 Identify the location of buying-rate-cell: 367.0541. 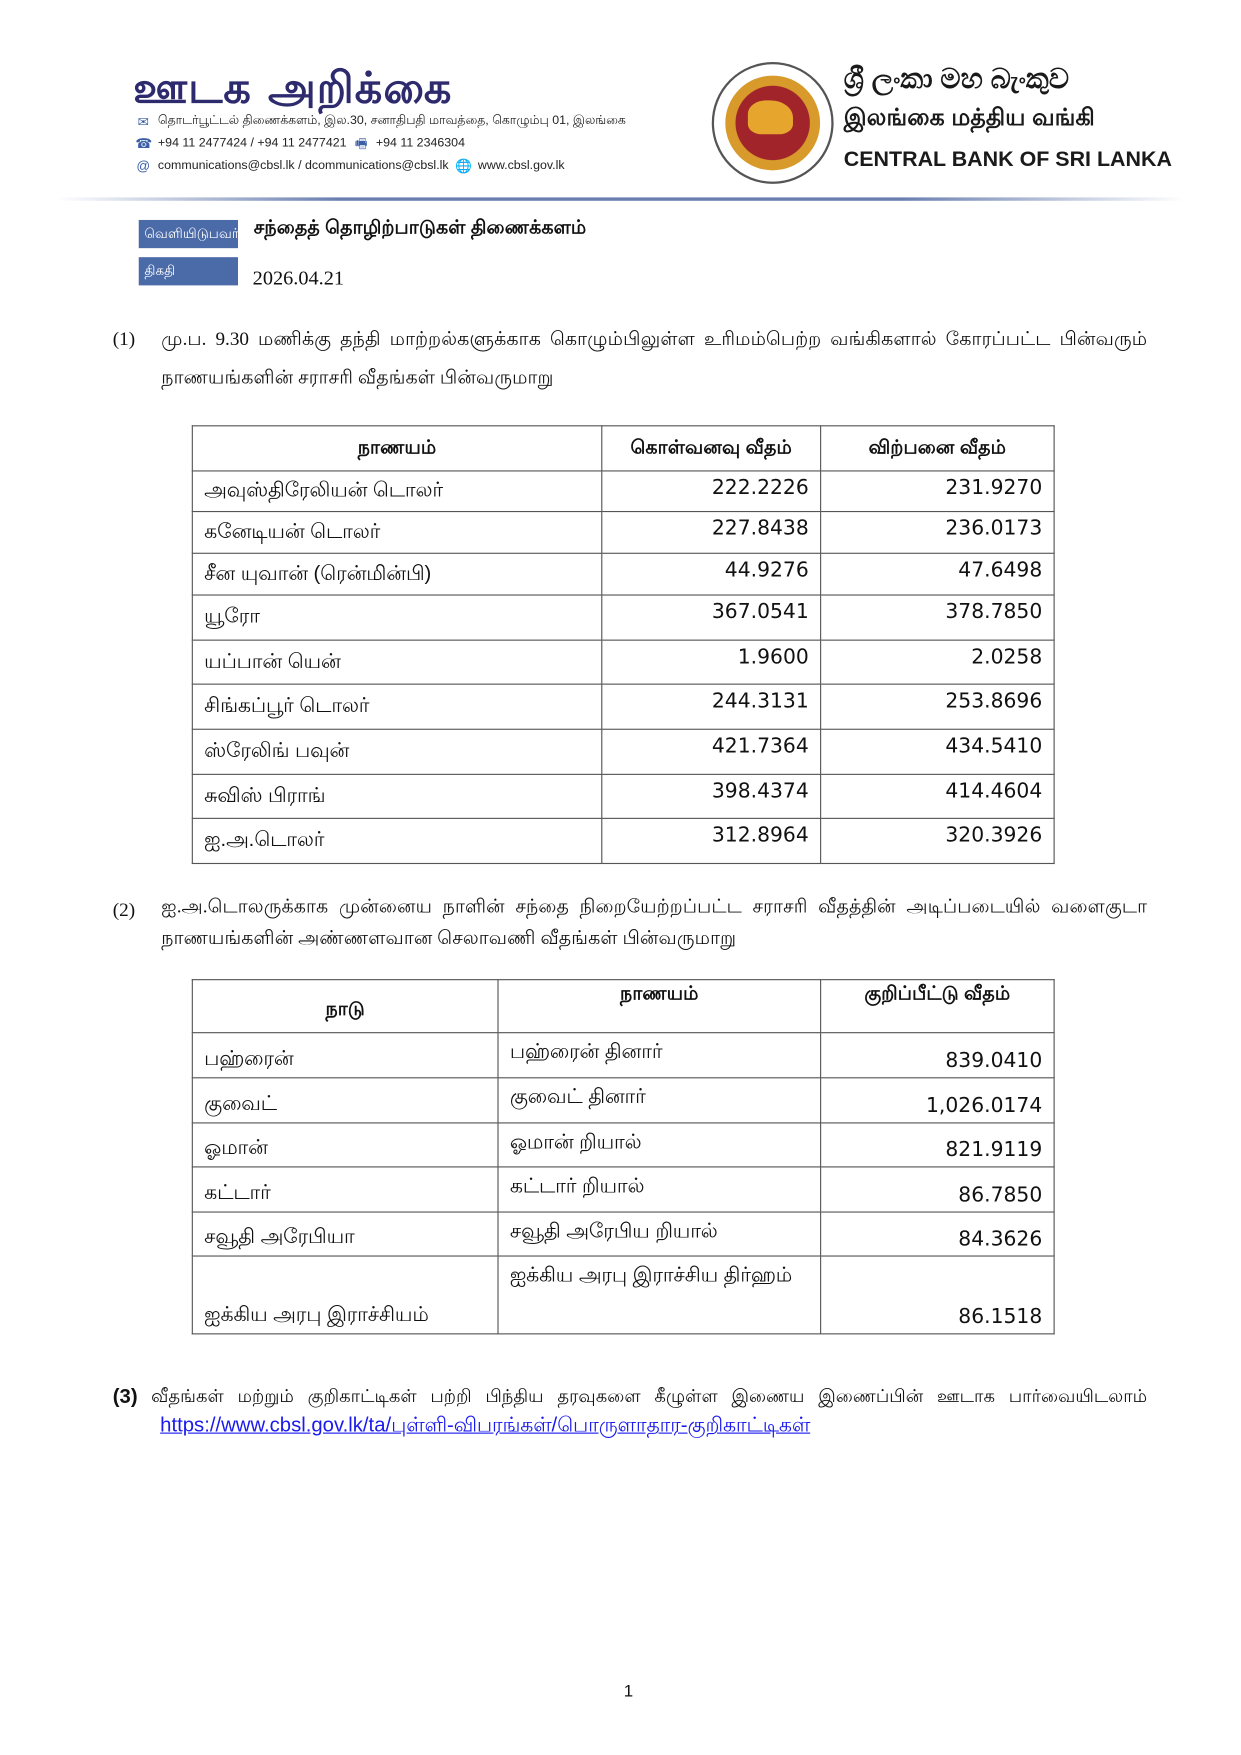
(711, 617).